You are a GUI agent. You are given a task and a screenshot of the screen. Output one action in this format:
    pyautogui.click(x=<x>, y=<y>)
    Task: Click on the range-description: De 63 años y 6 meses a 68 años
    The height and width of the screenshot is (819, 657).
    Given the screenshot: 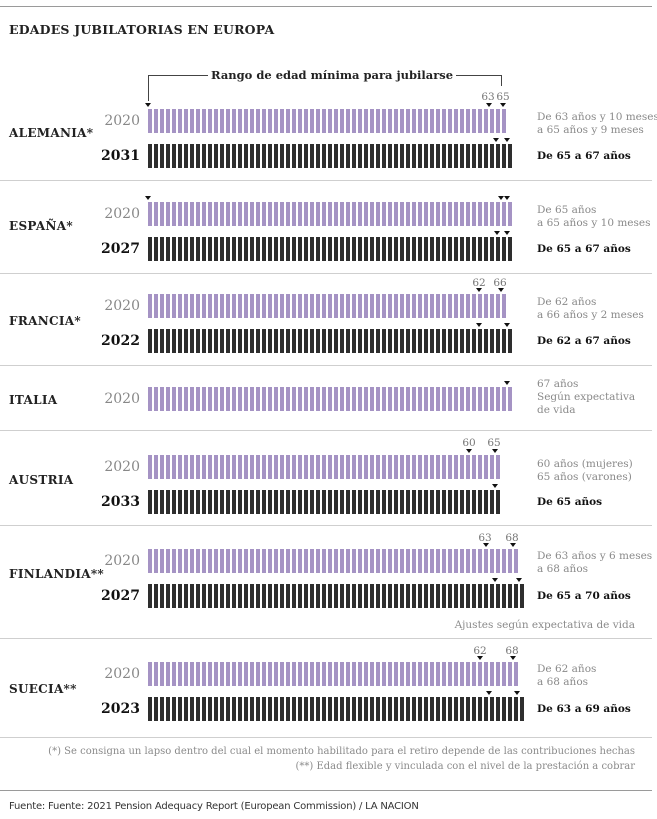 What is the action you would take?
    pyautogui.click(x=594, y=563)
    